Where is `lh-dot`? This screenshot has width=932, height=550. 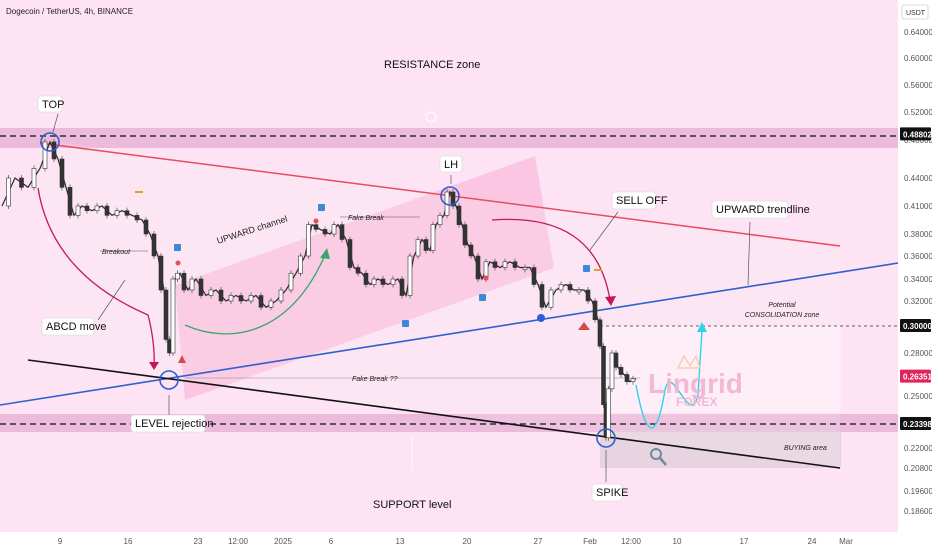 lh-dot is located at coordinates (486, 278).